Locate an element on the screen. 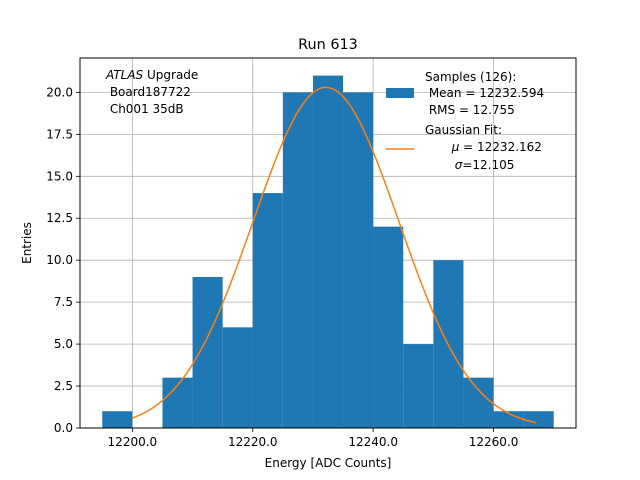 This screenshot has width=640, height=480. x-axis-label: Energy [ADC Counts] is located at coordinates (328, 463).